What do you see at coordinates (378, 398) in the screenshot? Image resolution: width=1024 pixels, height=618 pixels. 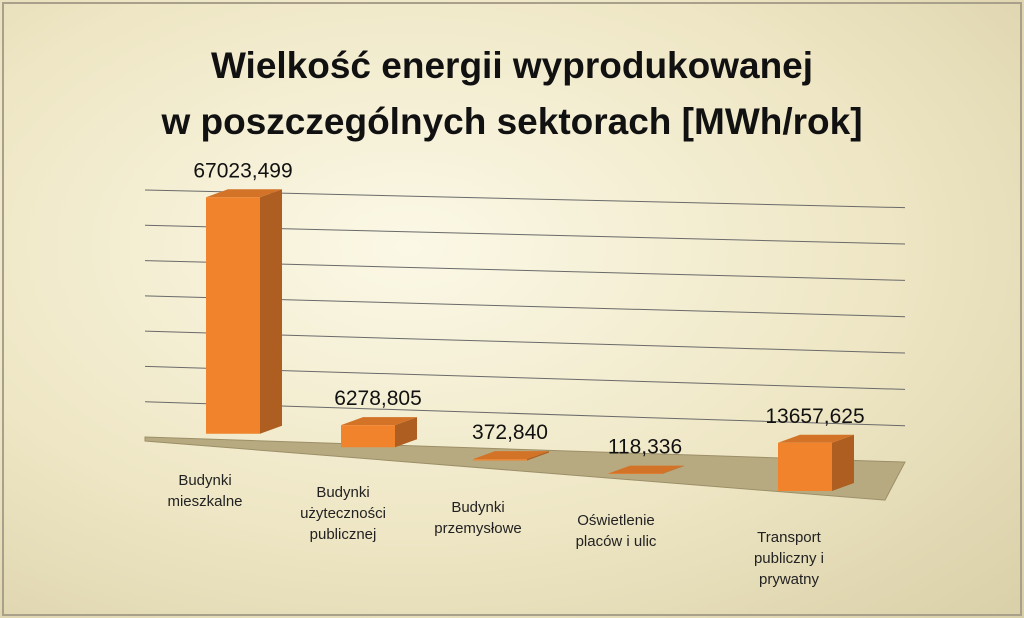 I see `data-label: 6278,805` at bounding box center [378, 398].